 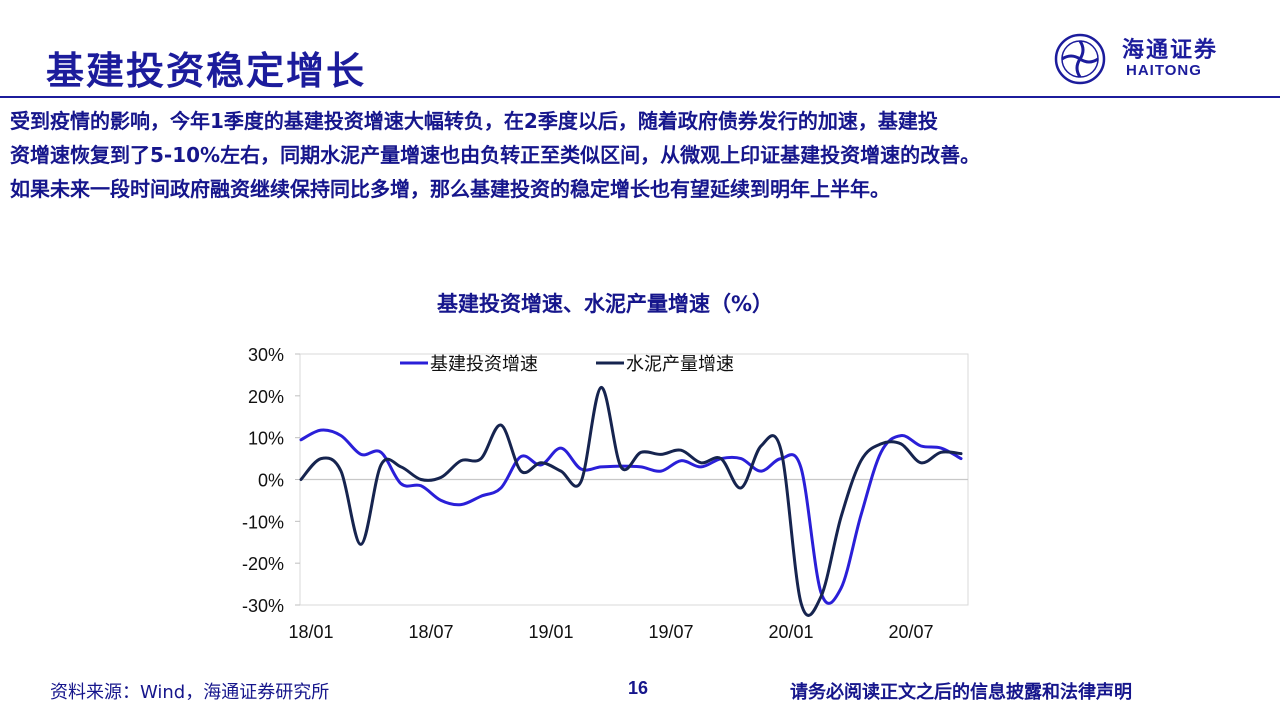 I want to click on haitong-logo: 海通证券 HAITONG, so click(x=1147, y=59).